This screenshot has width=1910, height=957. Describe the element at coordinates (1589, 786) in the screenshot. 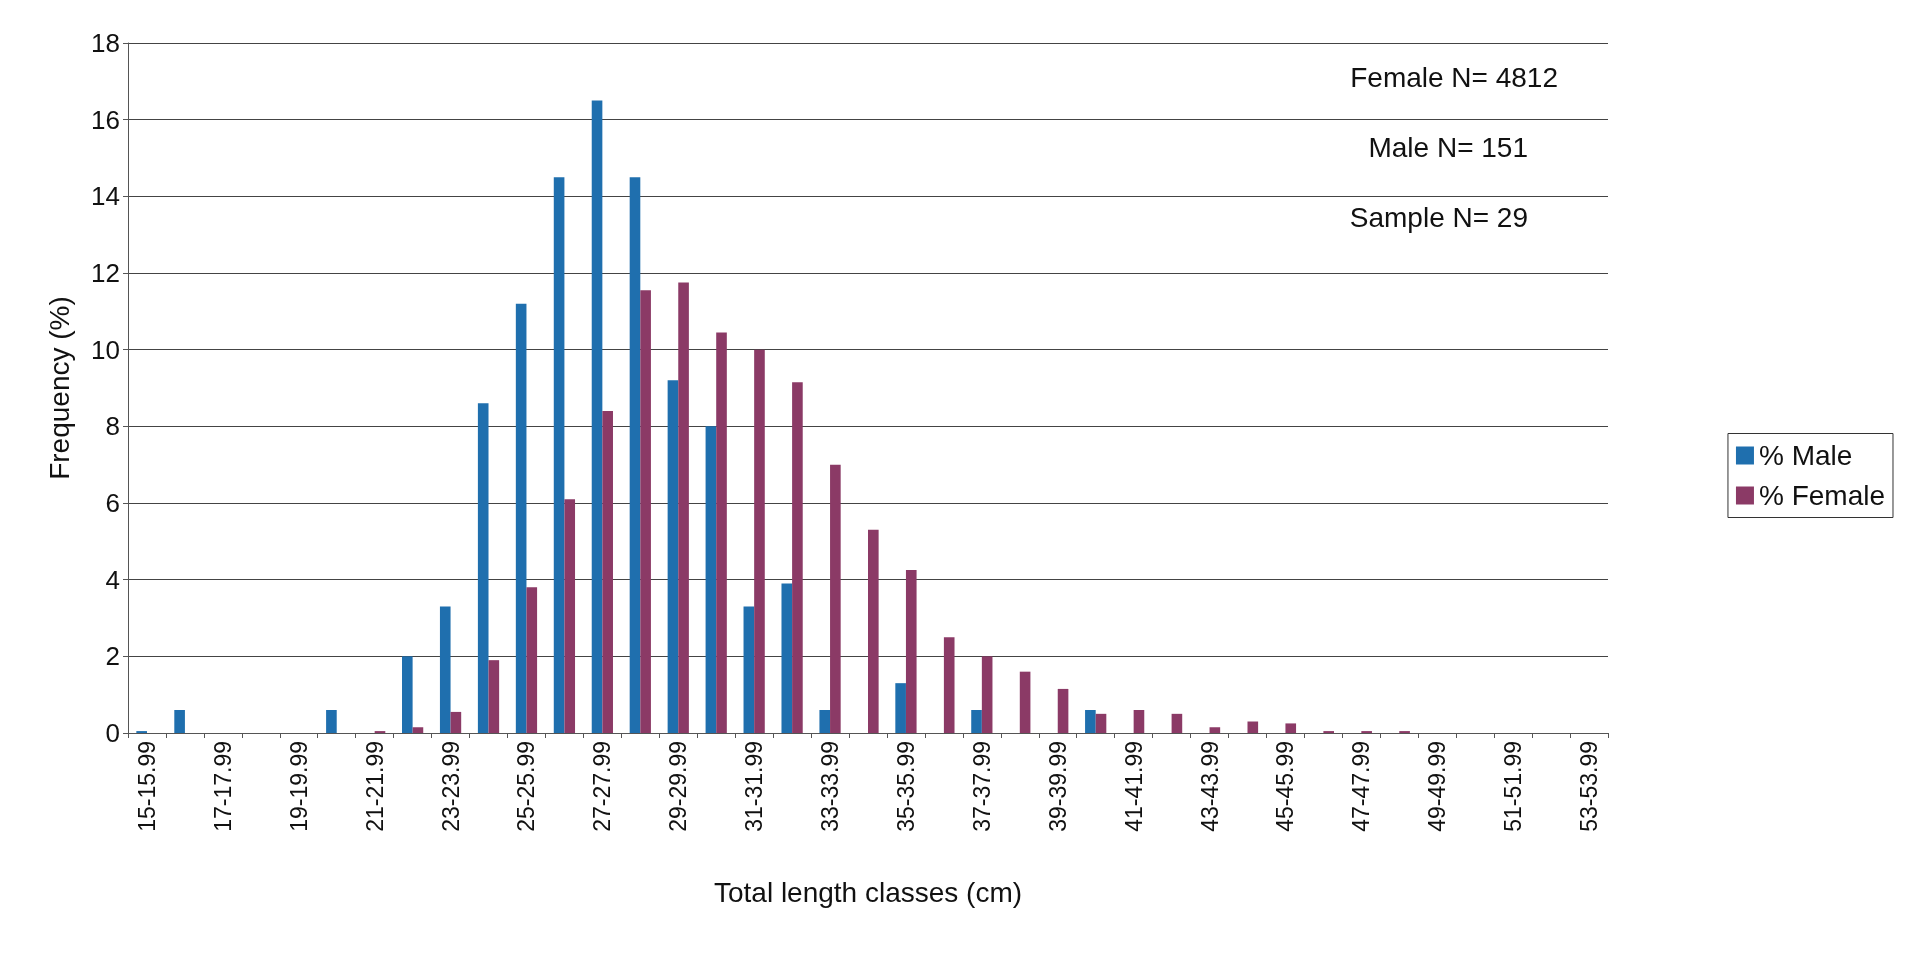

I see `x-tick-label: 53-53.99` at that location.